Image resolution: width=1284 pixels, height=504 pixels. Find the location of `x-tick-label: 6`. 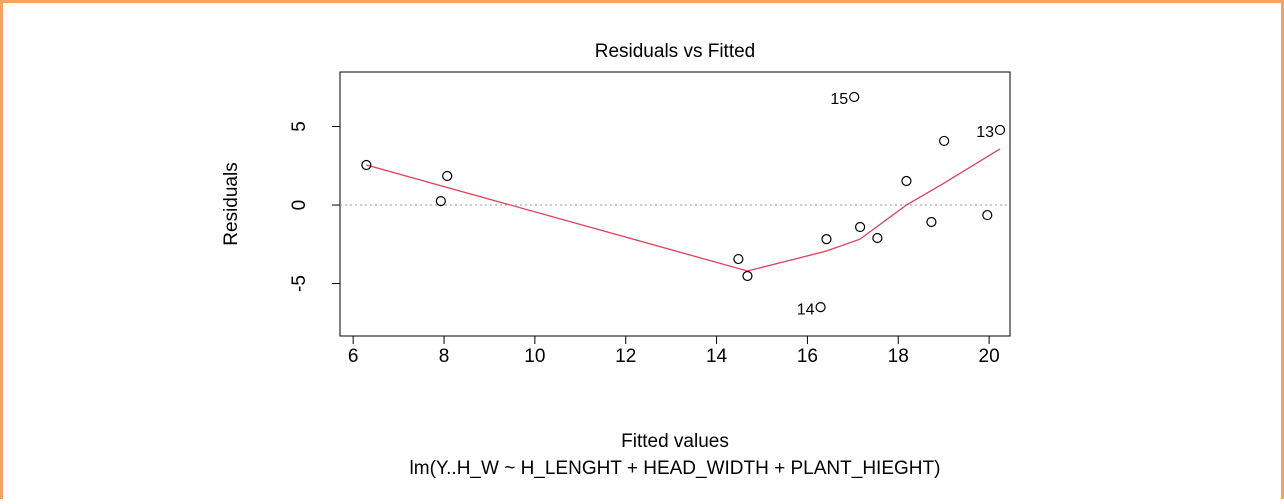

x-tick-label: 6 is located at coordinates (353, 356).